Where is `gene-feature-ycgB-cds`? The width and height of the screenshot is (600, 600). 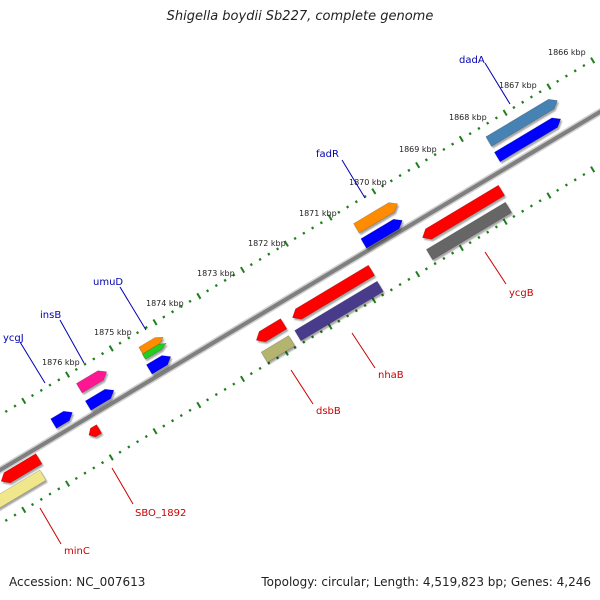
gene-feature-ycgB-cds is located at coordinates (469, 231).